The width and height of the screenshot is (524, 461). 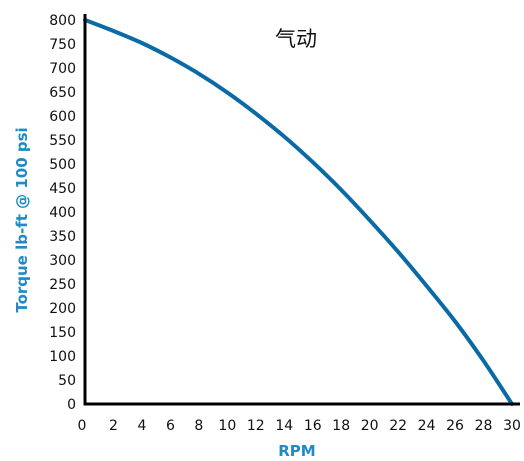 What do you see at coordinates (62, 117) in the screenshot?
I see `y-tick-label: 600` at bounding box center [62, 117].